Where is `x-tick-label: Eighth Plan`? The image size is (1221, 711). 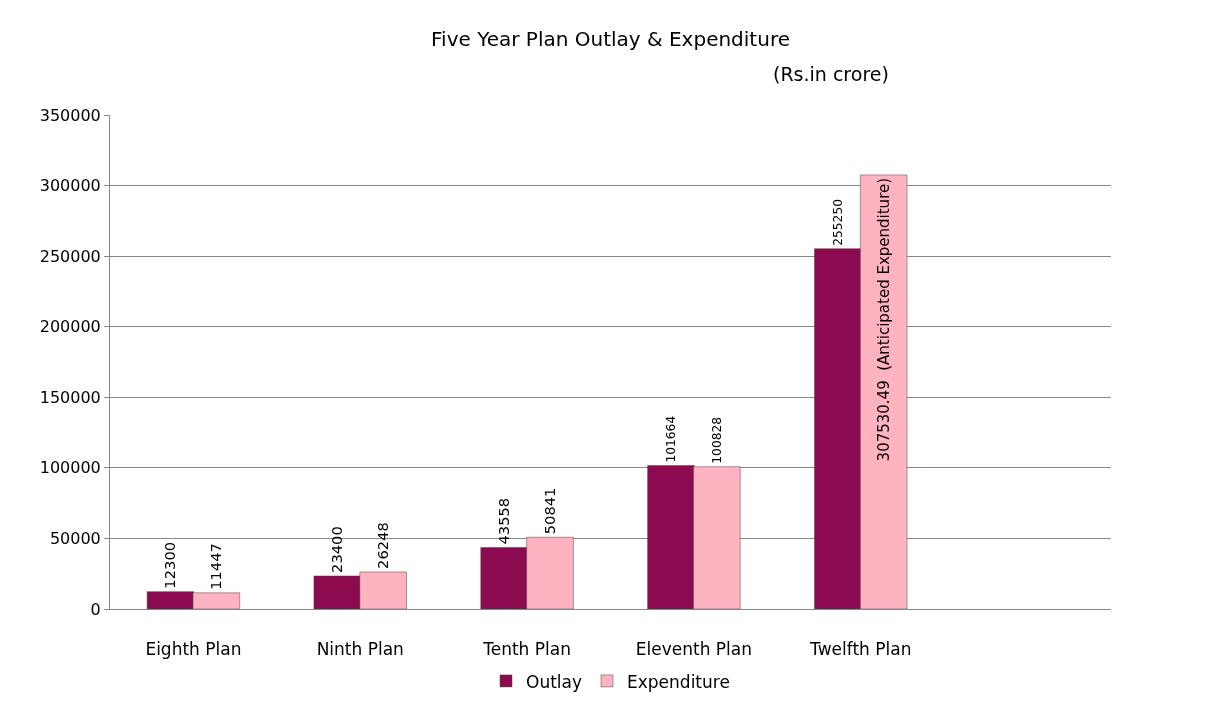 x-tick-label: Eighth Plan is located at coordinates (193, 649).